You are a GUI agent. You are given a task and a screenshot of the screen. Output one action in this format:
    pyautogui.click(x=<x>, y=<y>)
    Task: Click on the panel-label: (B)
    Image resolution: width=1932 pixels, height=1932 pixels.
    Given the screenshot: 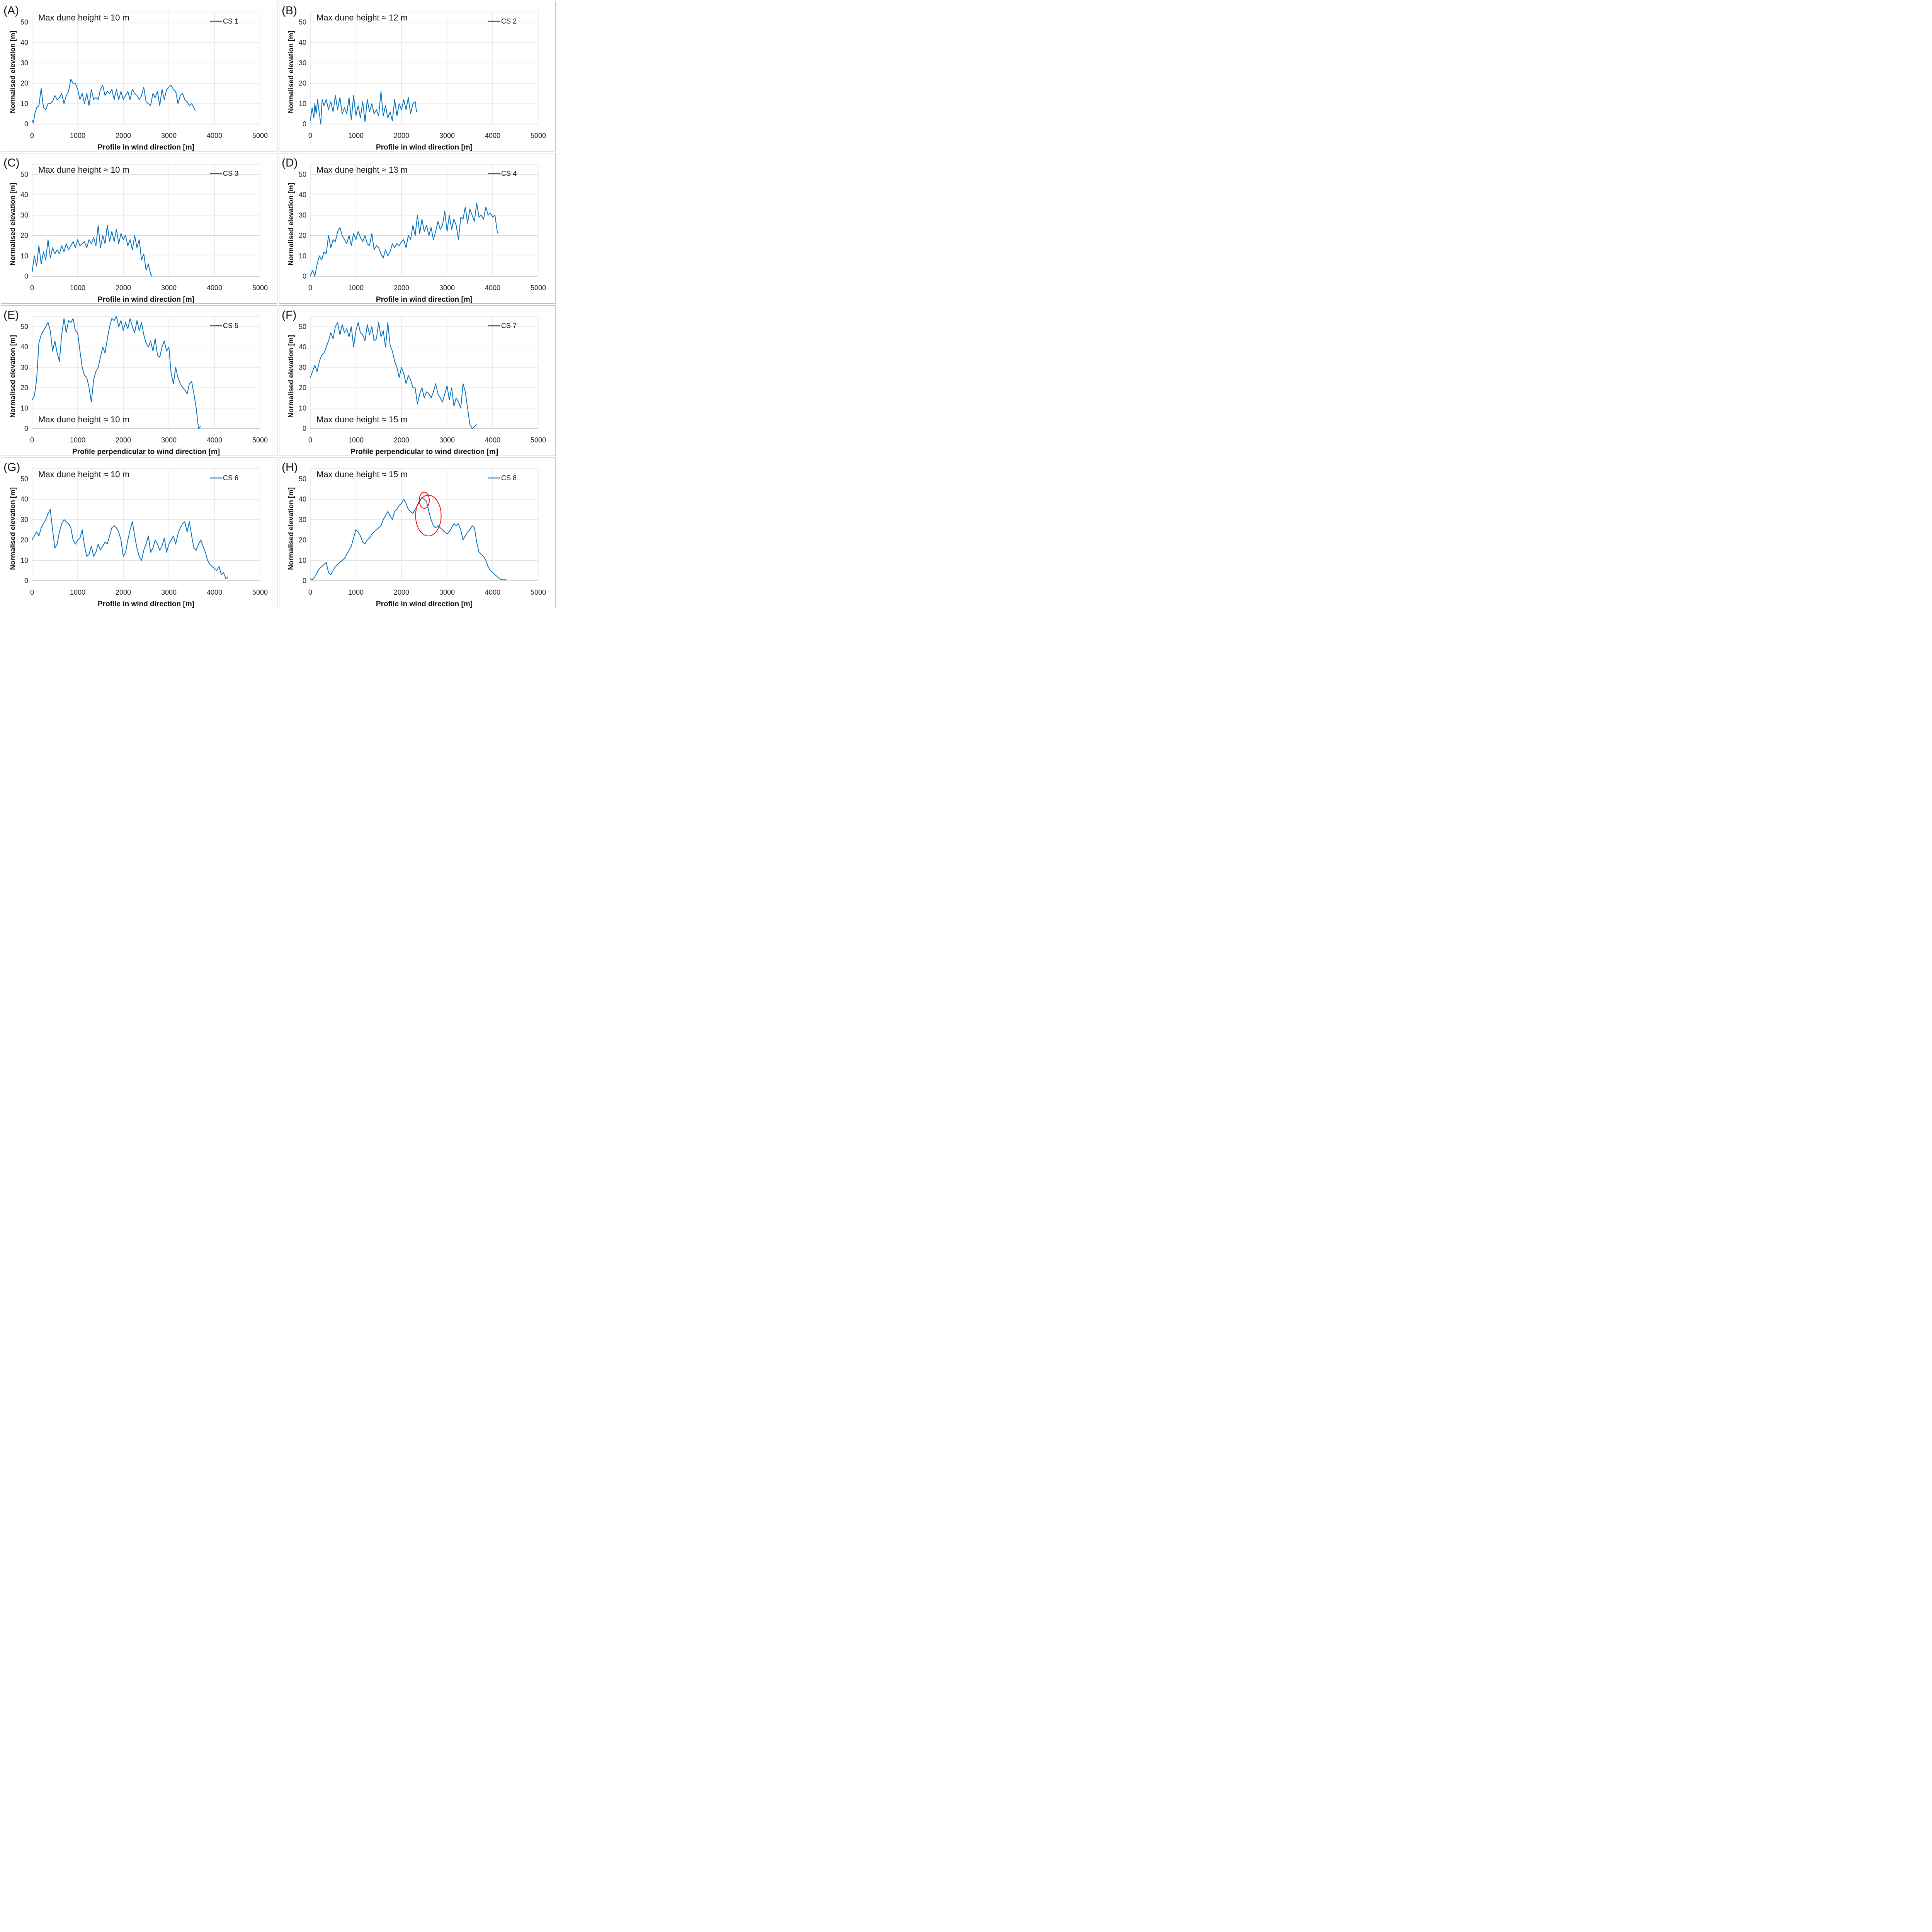 What is the action you would take?
    pyautogui.click(x=289, y=10)
    